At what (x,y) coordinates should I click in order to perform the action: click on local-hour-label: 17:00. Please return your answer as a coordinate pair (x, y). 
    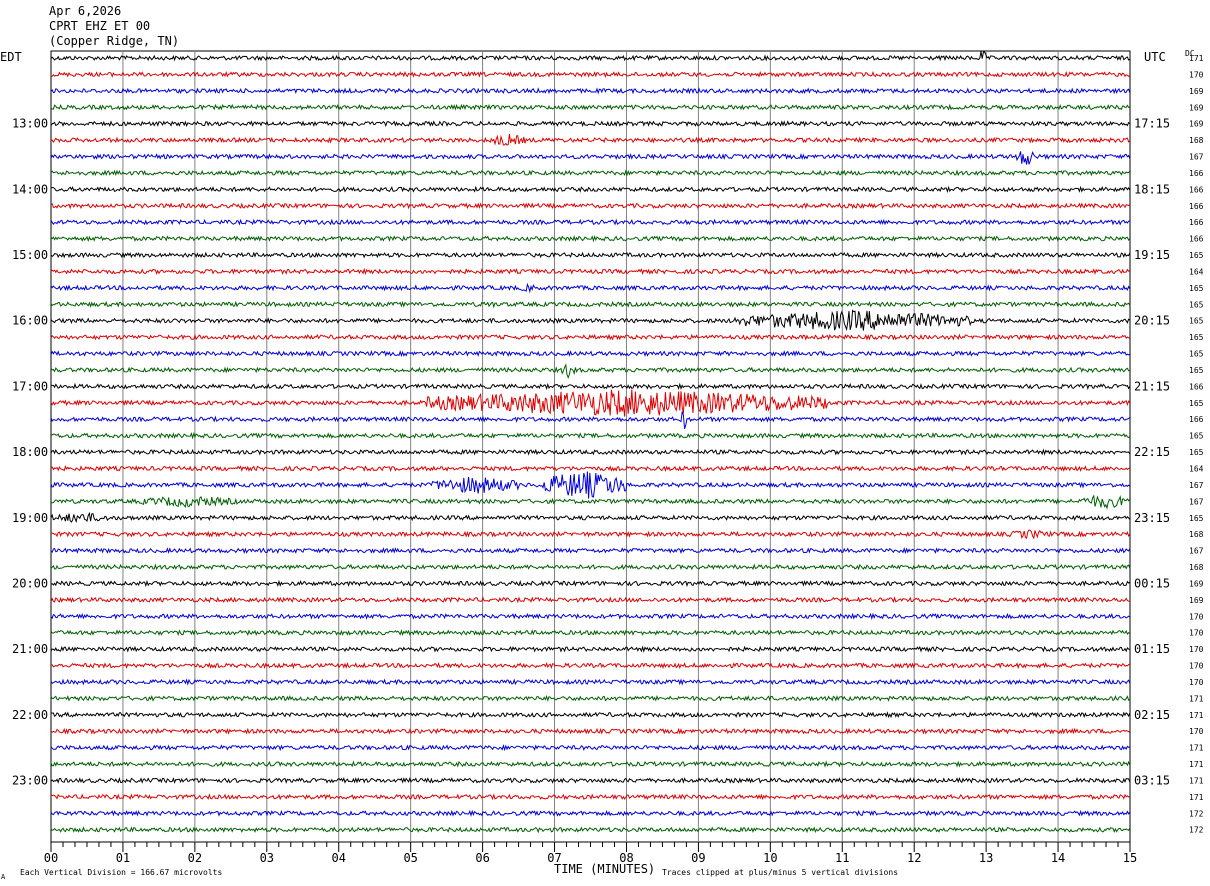
    Looking at the image, I should click on (30, 386).